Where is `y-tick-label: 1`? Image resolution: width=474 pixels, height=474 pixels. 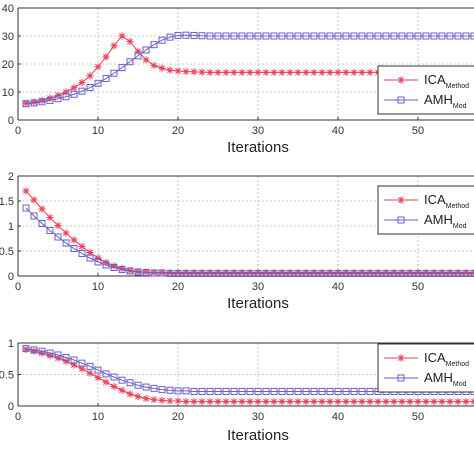
y-tick-label: 1 is located at coordinates (11, 344).